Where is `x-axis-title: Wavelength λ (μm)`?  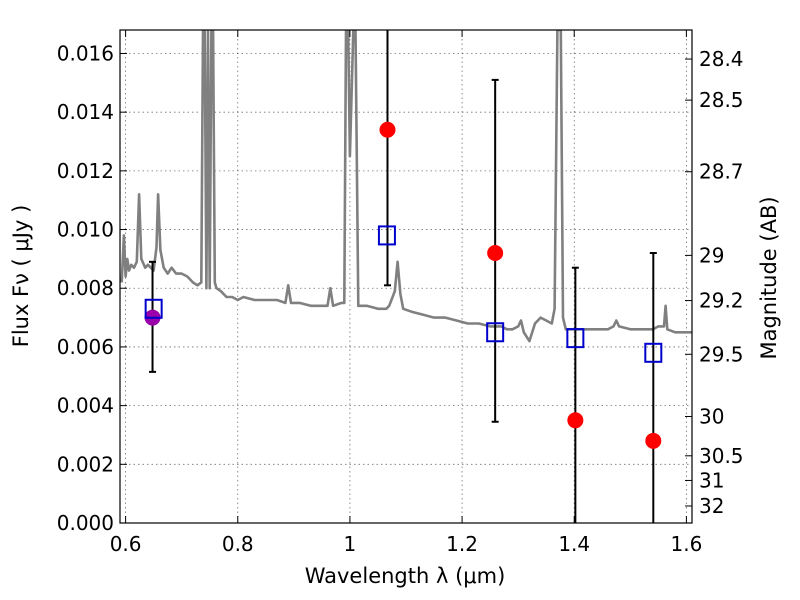
x-axis-title: Wavelength λ (μm) is located at coordinates (405, 576).